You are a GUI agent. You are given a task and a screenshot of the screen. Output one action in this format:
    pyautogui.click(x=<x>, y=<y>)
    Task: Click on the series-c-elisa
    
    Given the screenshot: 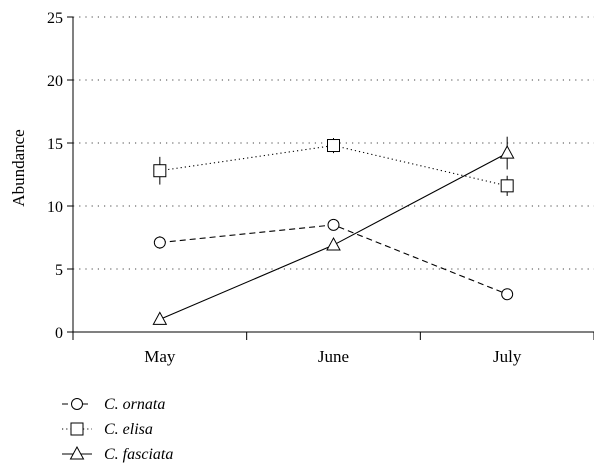 What is the action you would take?
    pyautogui.click(x=333, y=166)
    